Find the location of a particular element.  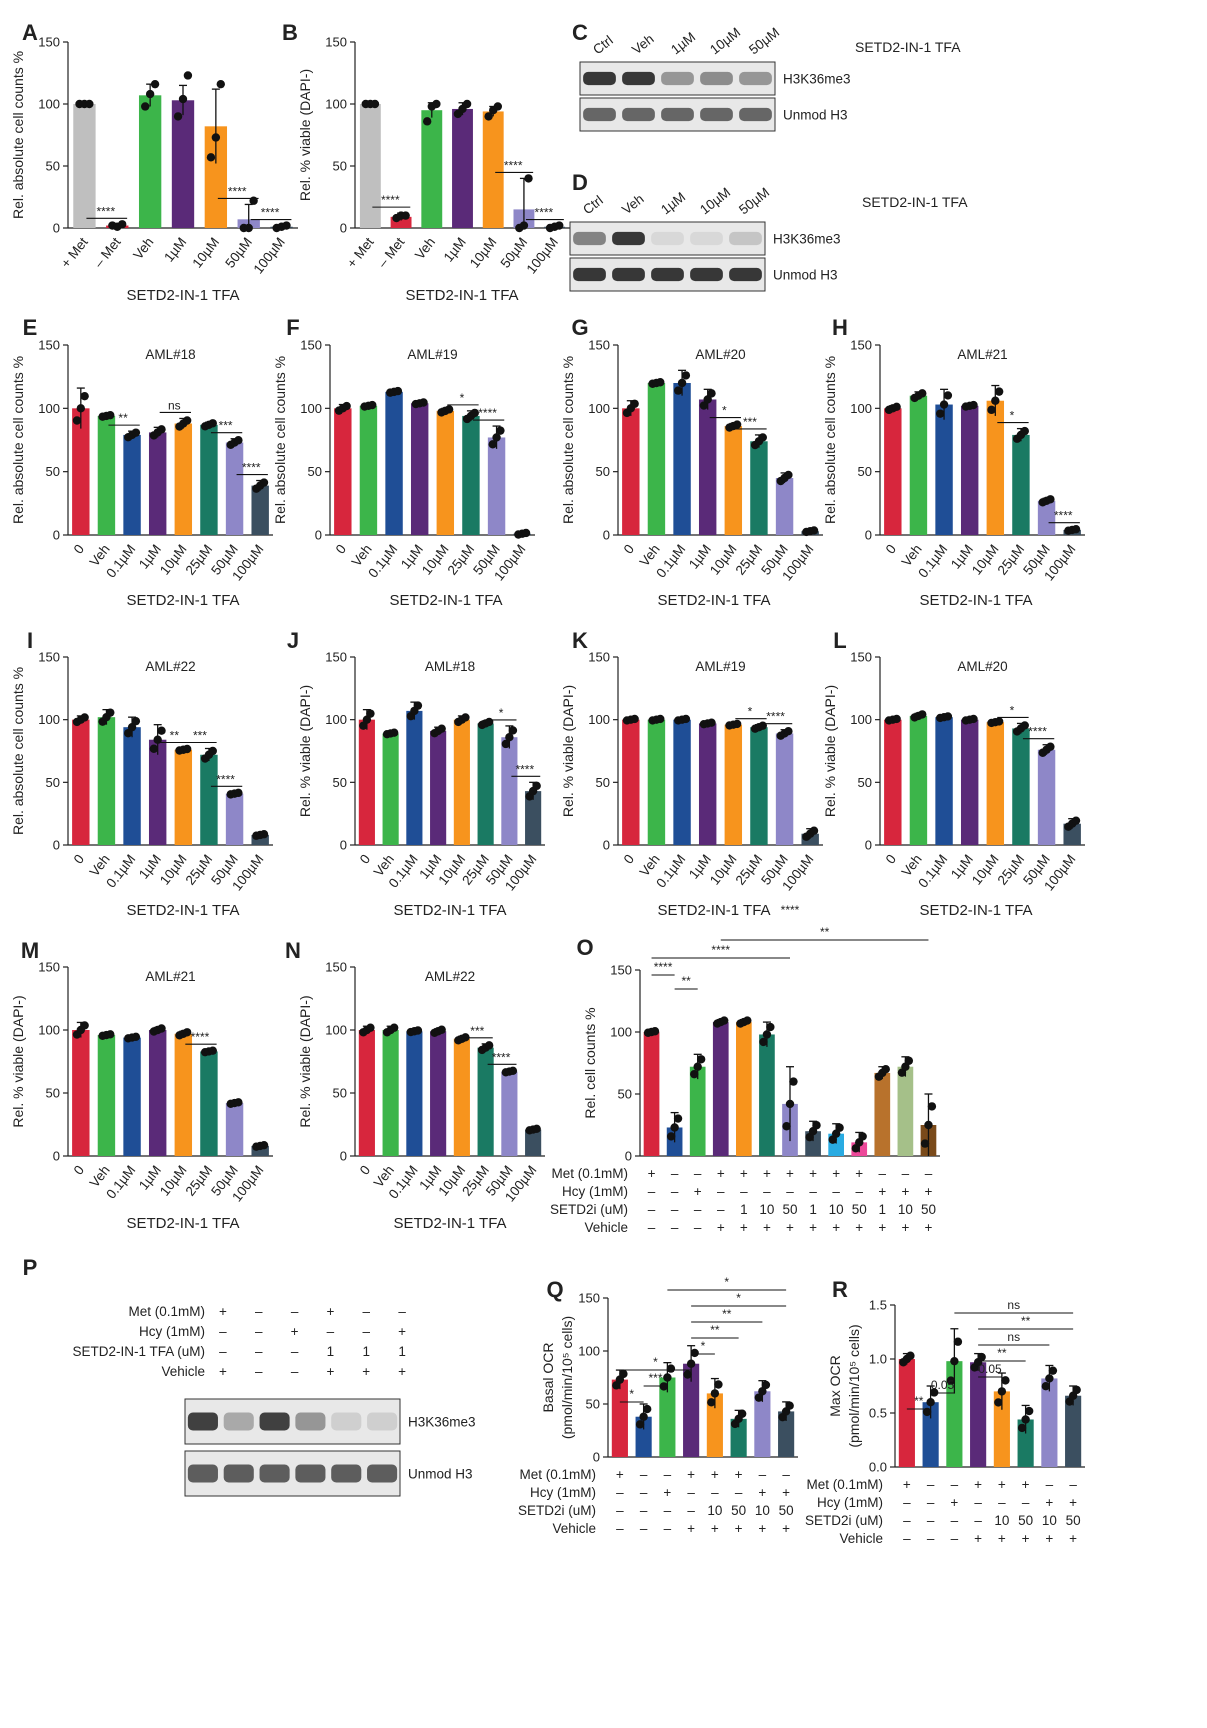

y-axis-label: (pmol/min/10⁵ cells) is located at coordinates (567, 1377).